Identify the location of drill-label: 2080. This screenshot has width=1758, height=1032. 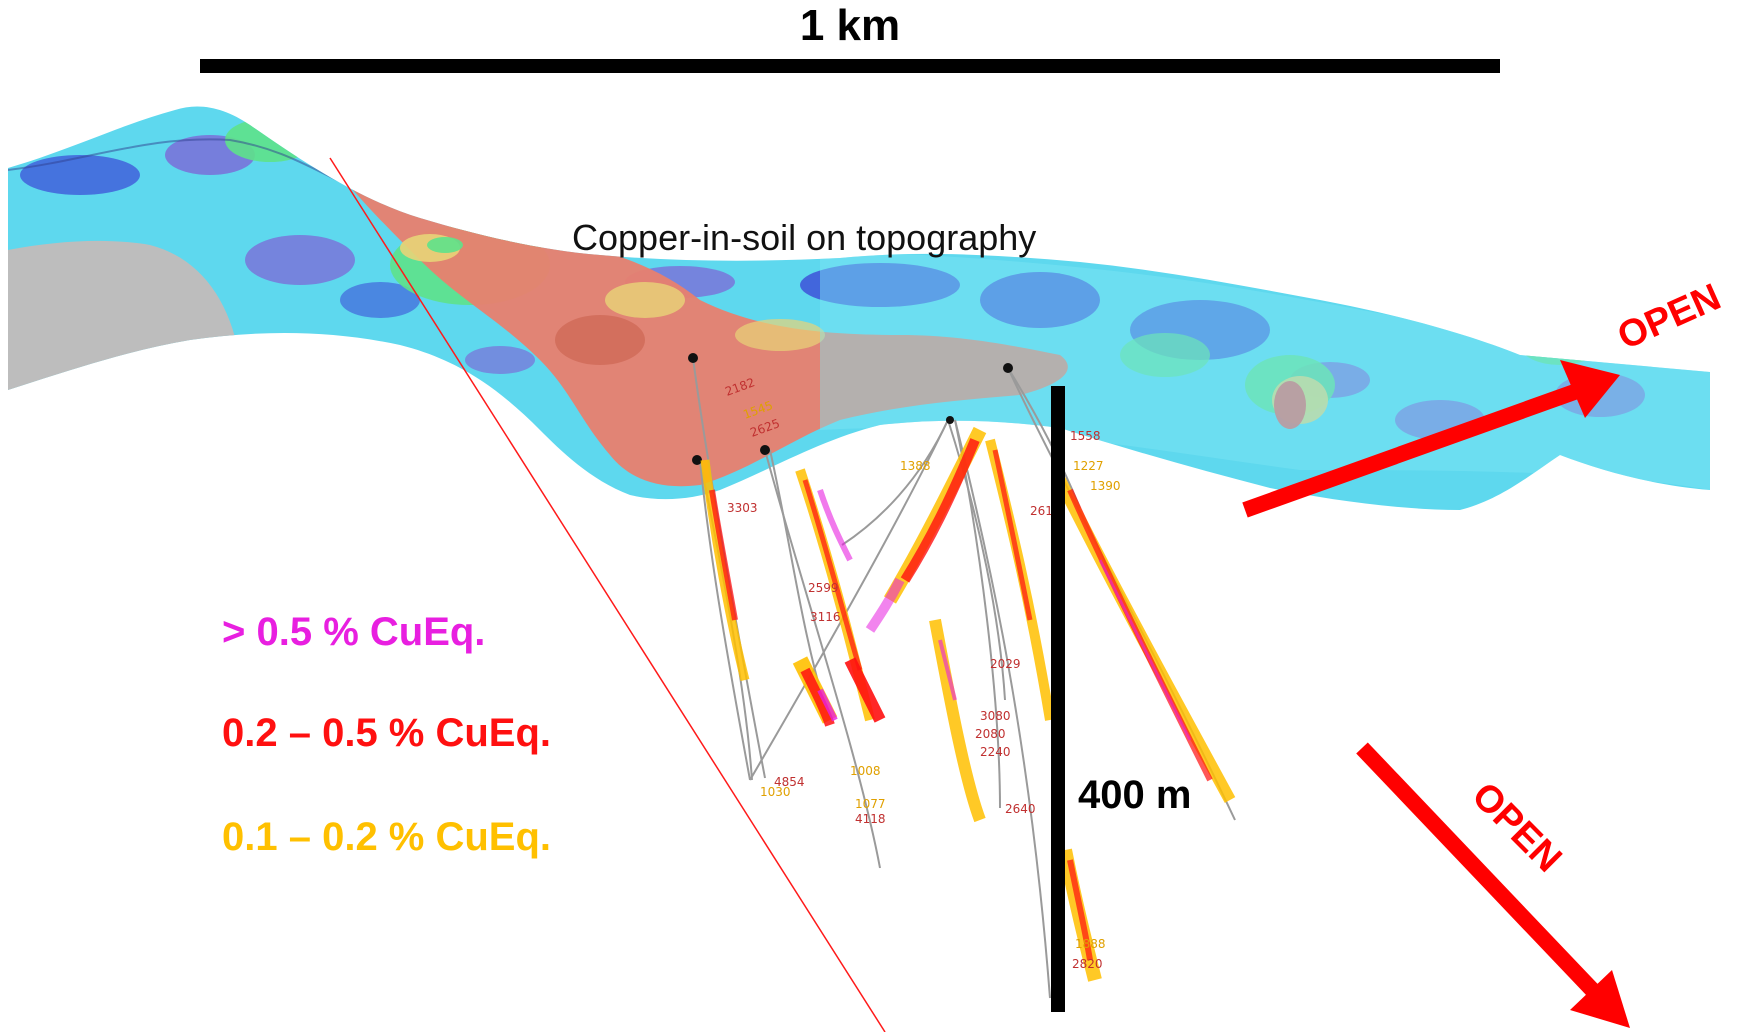
(990, 734).